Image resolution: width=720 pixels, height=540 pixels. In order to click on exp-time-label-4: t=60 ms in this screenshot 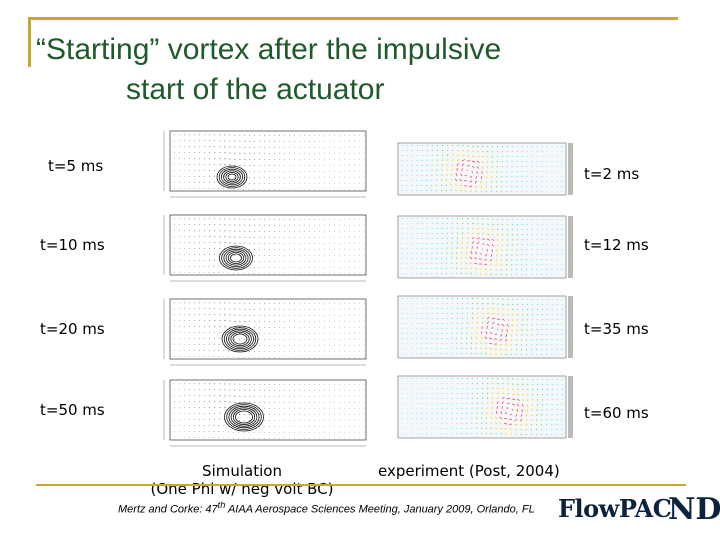, I will do `click(616, 413)`.